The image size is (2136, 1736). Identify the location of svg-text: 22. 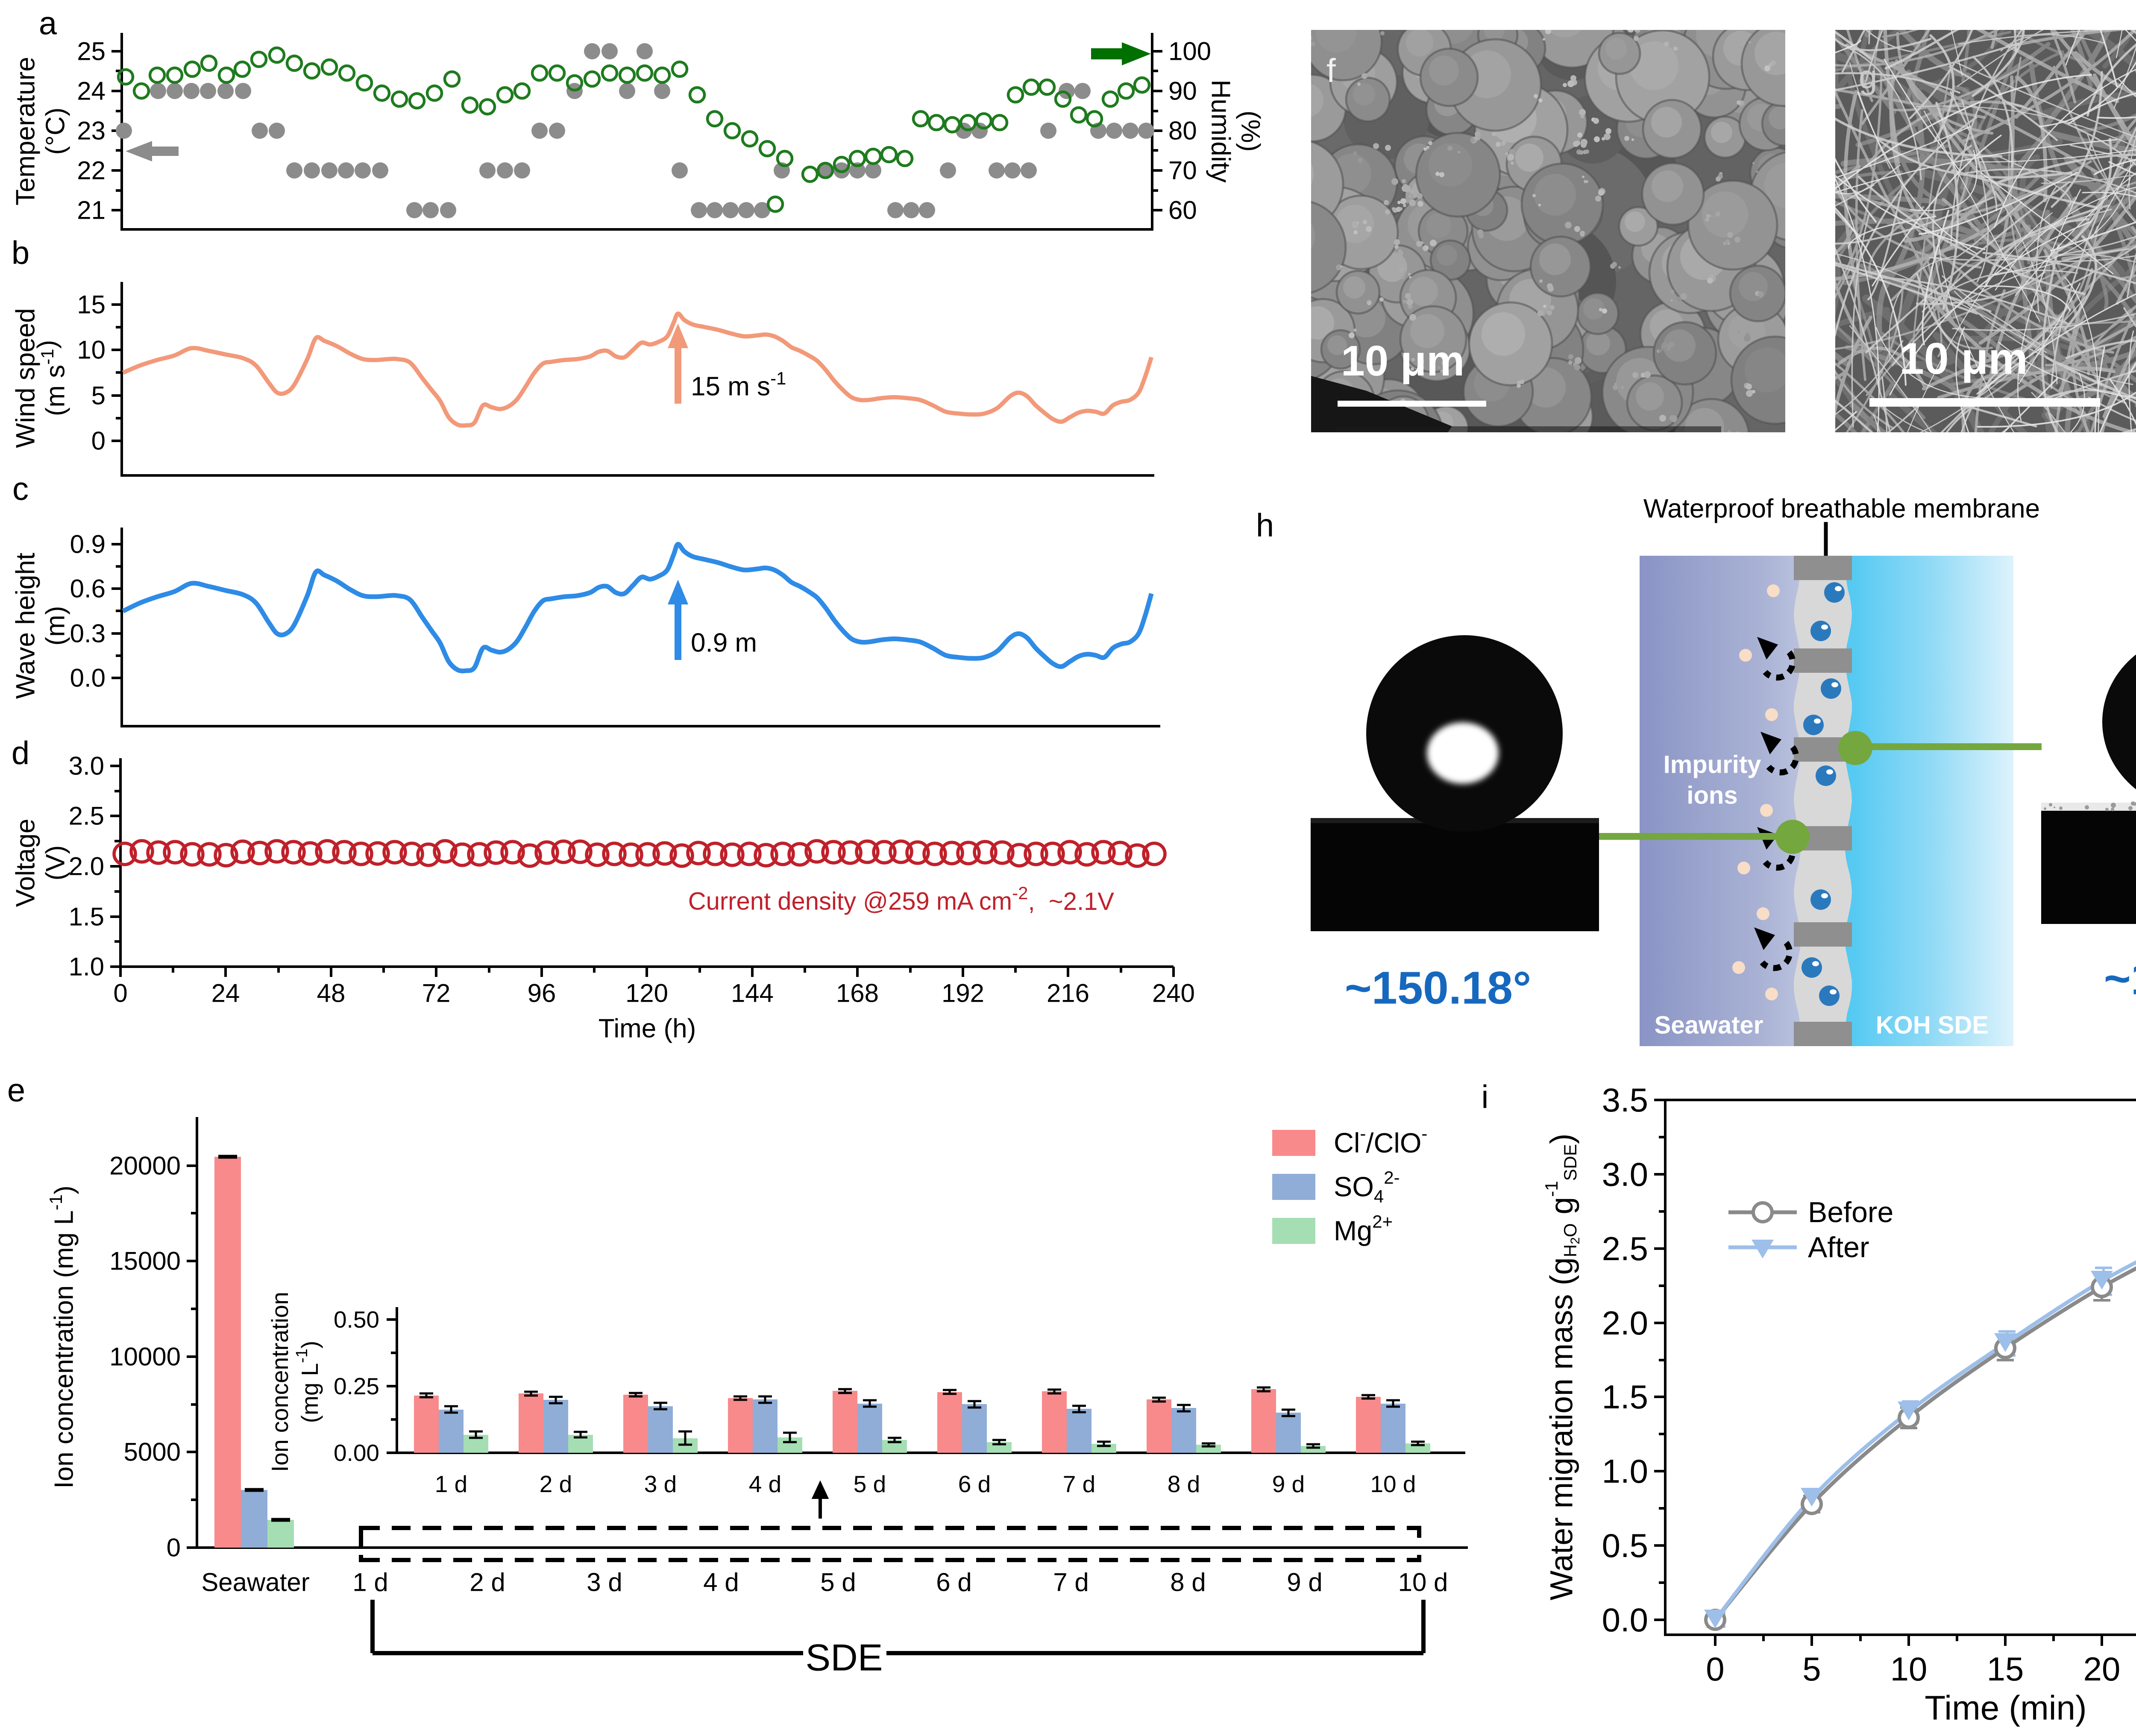
(92, 171).